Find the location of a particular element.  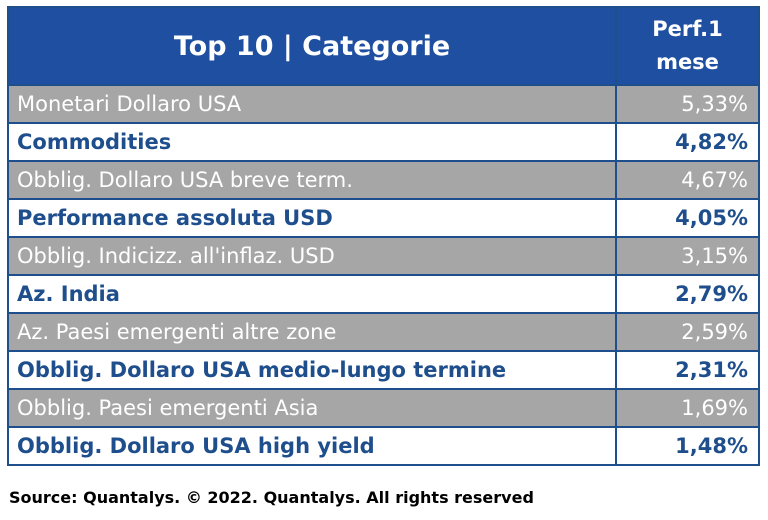

perf-column-header: Perf.1 mese is located at coordinates (687, 46).